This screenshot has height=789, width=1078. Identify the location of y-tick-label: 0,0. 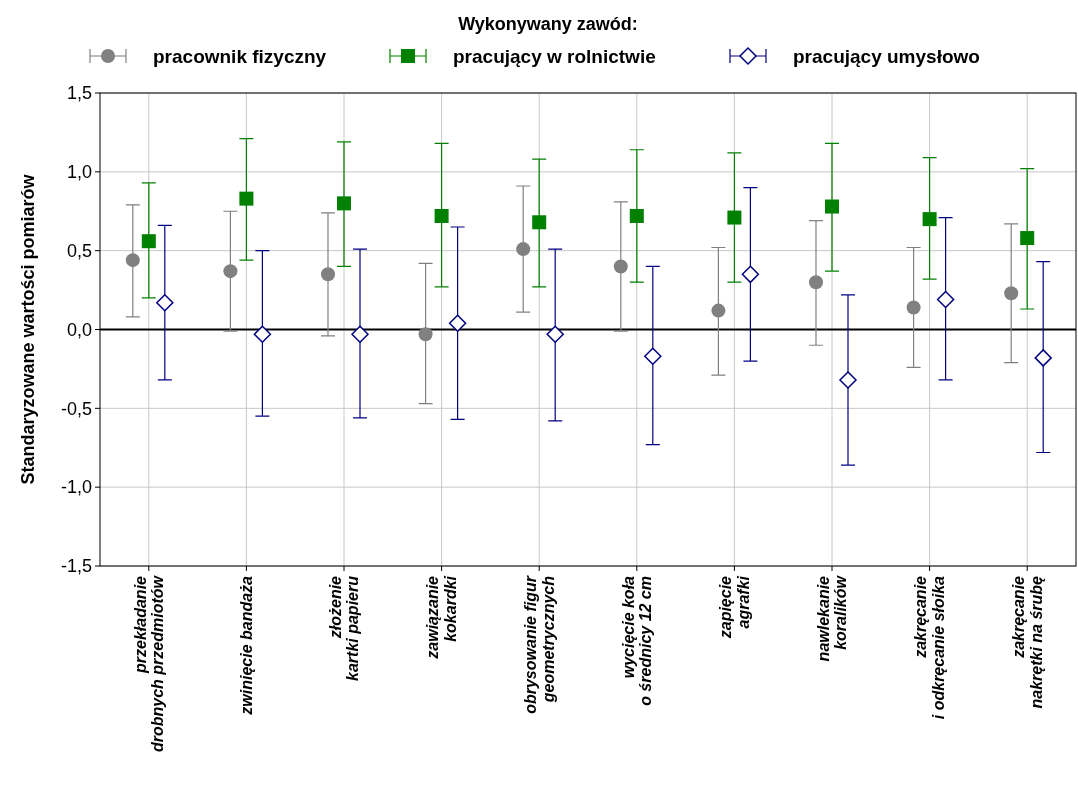
(79, 329).